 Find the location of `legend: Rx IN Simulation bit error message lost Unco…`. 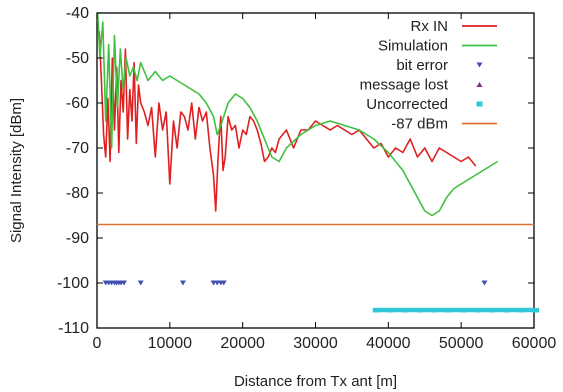

legend: Rx IN Simulation bit error message lost Unco… is located at coordinates (428, 75).